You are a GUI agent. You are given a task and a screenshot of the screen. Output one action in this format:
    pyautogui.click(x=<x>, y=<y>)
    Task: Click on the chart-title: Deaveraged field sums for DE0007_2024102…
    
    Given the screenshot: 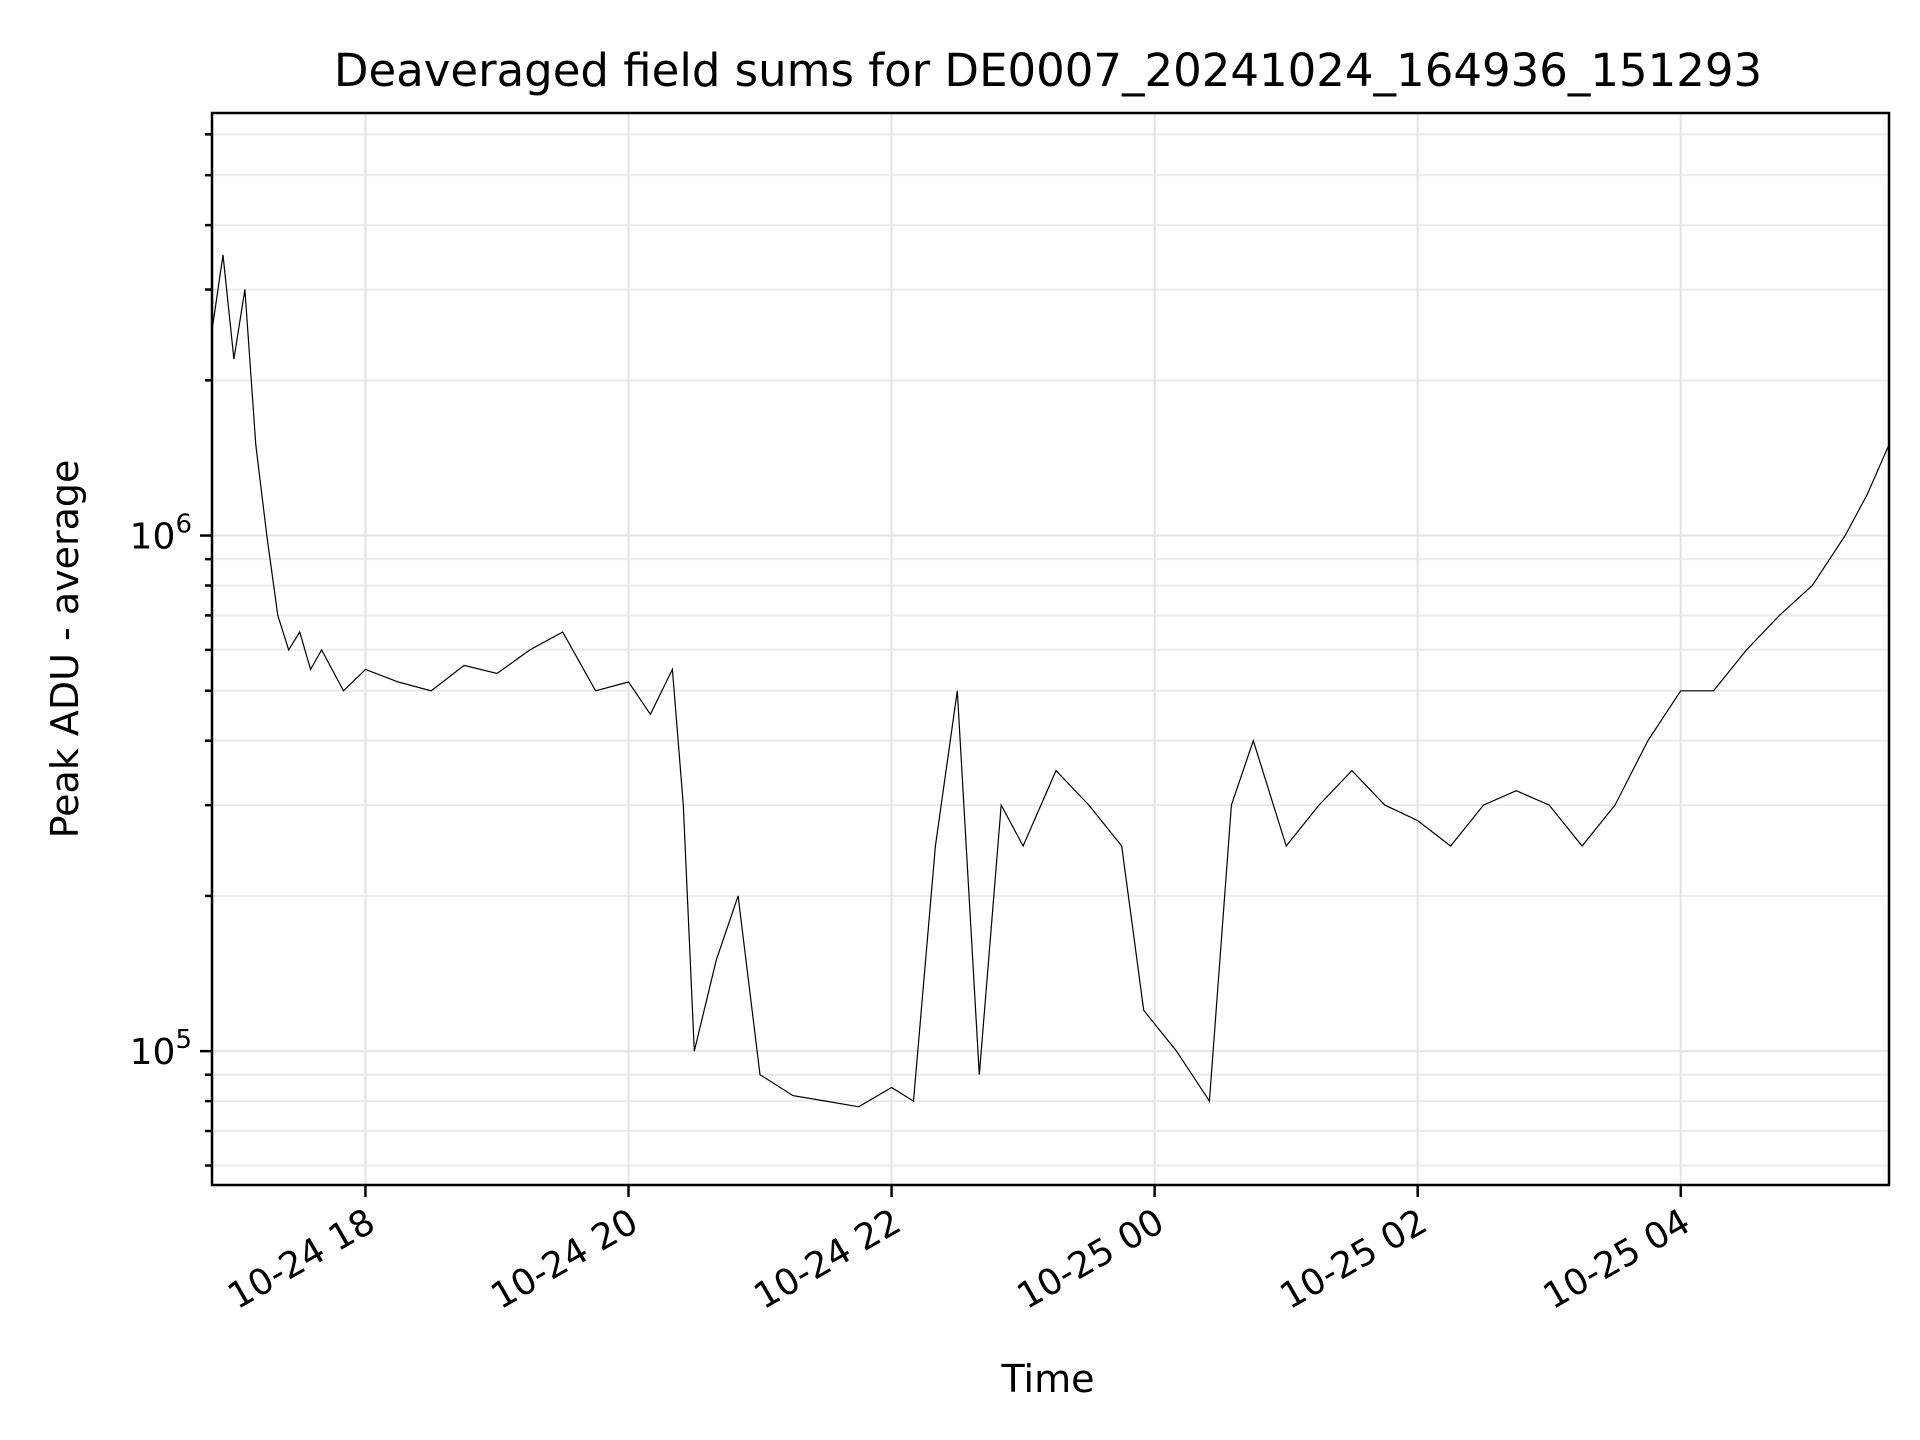 What is the action you would take?
    pyautogui.click(x=1048, y=70)
    